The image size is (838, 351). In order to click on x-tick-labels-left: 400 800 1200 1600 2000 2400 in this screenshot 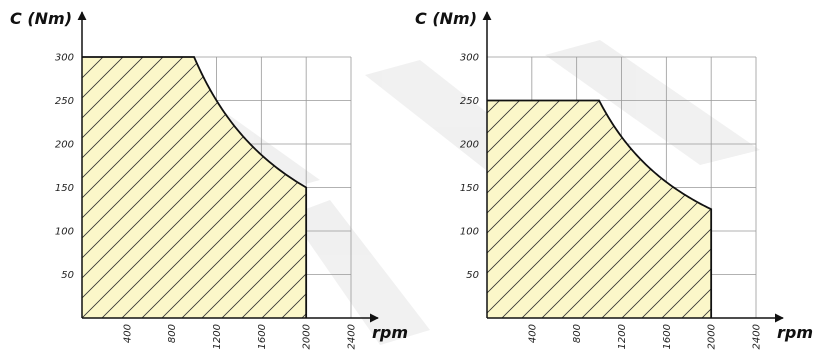, I will do `click(239, 336)`.